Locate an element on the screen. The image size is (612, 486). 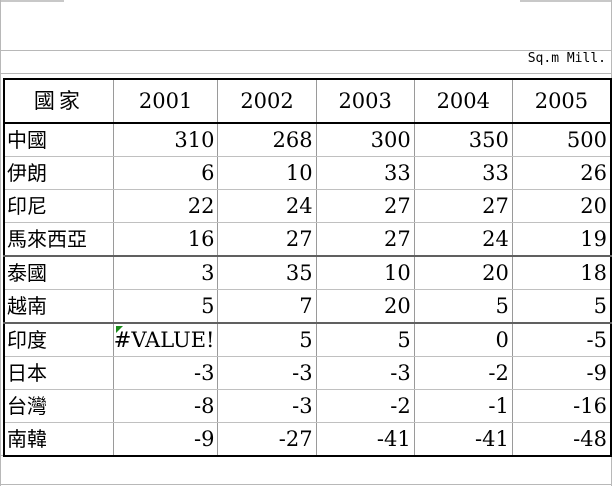
table-row: 中國 310 268 300 350 500 is located at coordinates (308, 140).